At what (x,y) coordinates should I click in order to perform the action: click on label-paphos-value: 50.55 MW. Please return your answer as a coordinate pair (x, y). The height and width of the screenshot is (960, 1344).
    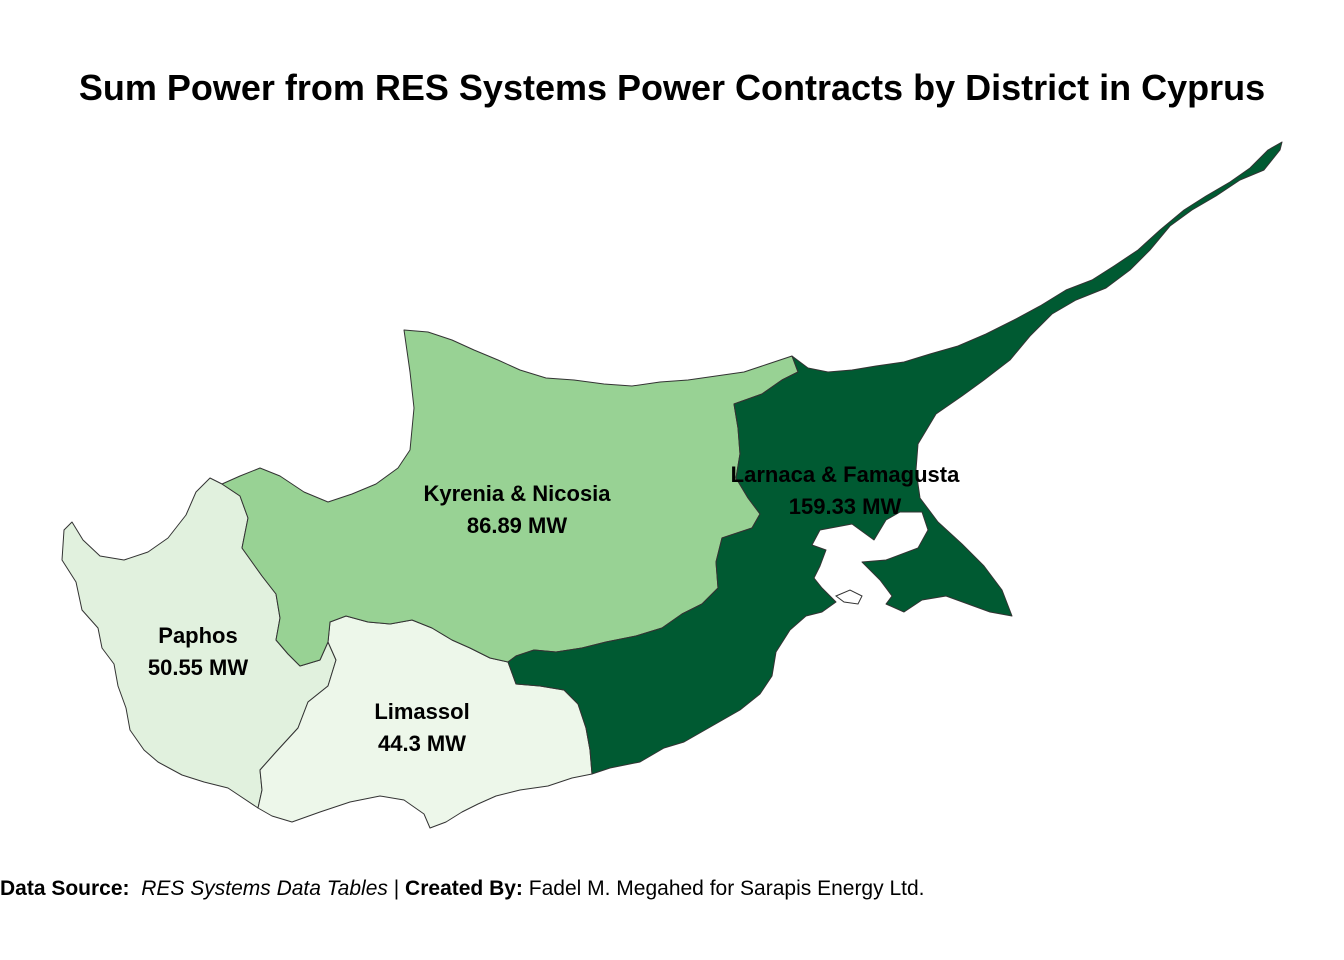
    Looking at the image, I should click on (198, 667).